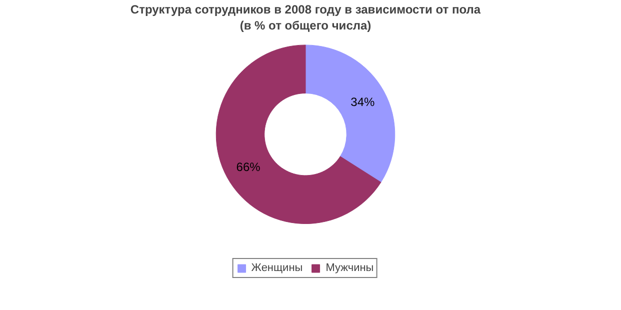  What do you see at coordinates (363, 101) in the screenshot?
I see `data-label: 34%` at bounding box center [363, 101].